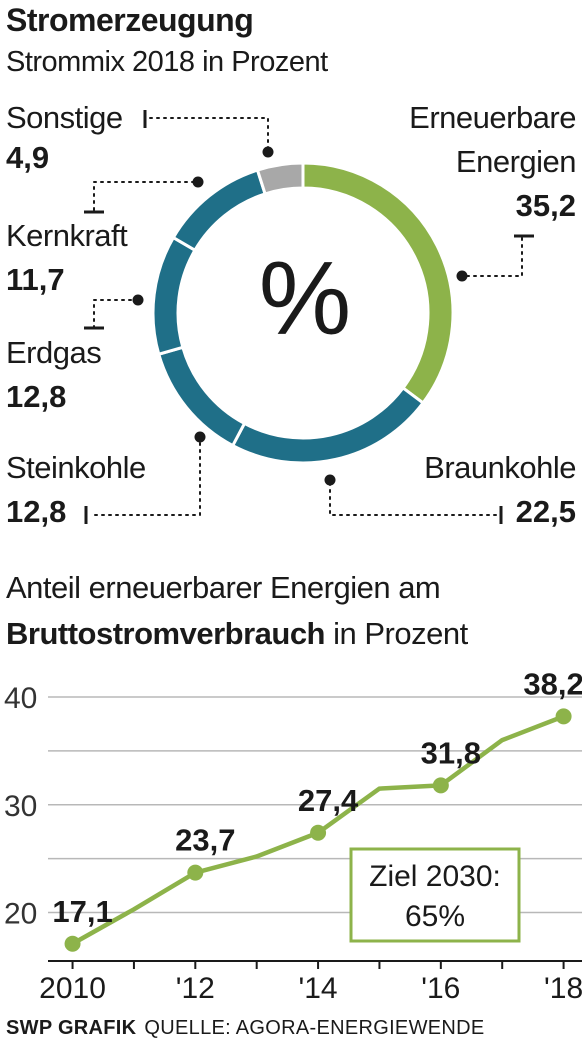  Describe the element at coordinates (492, 117) in the screenshot. I see `donut-label-erneuerbare-line1: Erneuerbare` at that location.